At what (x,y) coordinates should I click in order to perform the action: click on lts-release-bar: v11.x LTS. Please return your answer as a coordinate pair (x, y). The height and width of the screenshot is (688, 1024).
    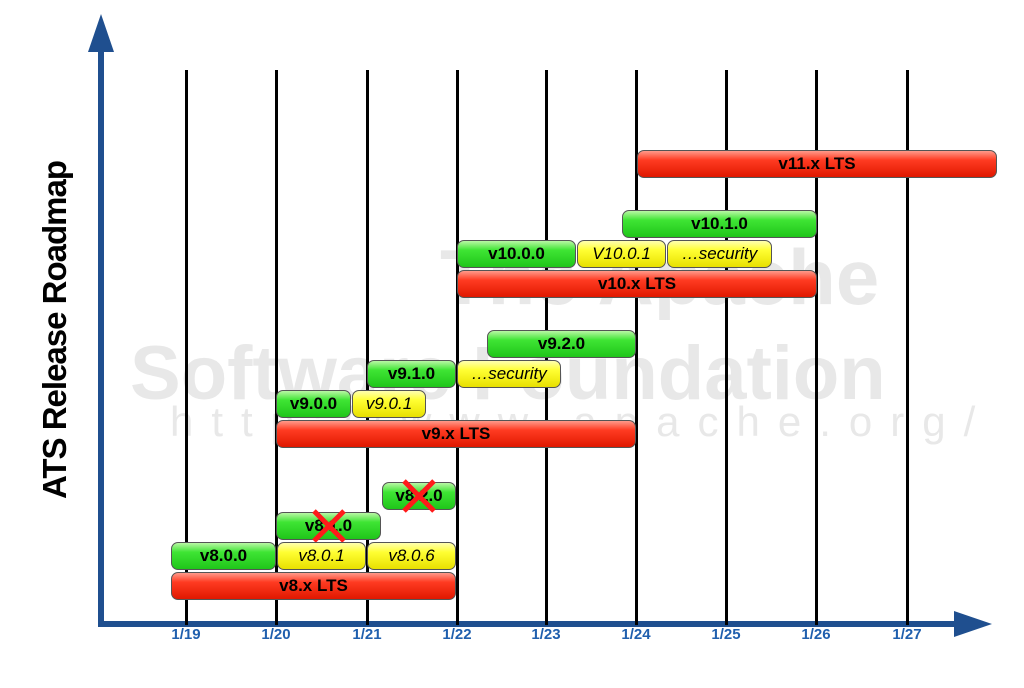
    Looking at the image, I should click on (817, 164).